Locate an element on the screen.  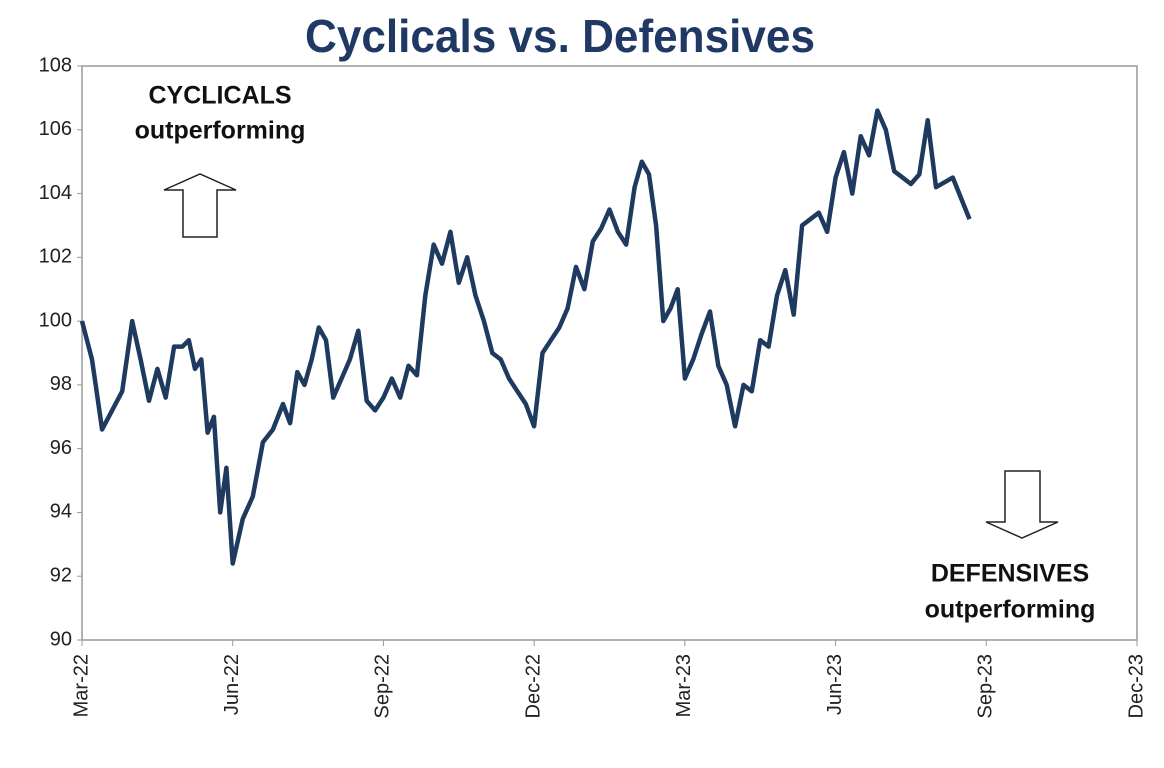
up-arrow is located at coordinates (200, 205).